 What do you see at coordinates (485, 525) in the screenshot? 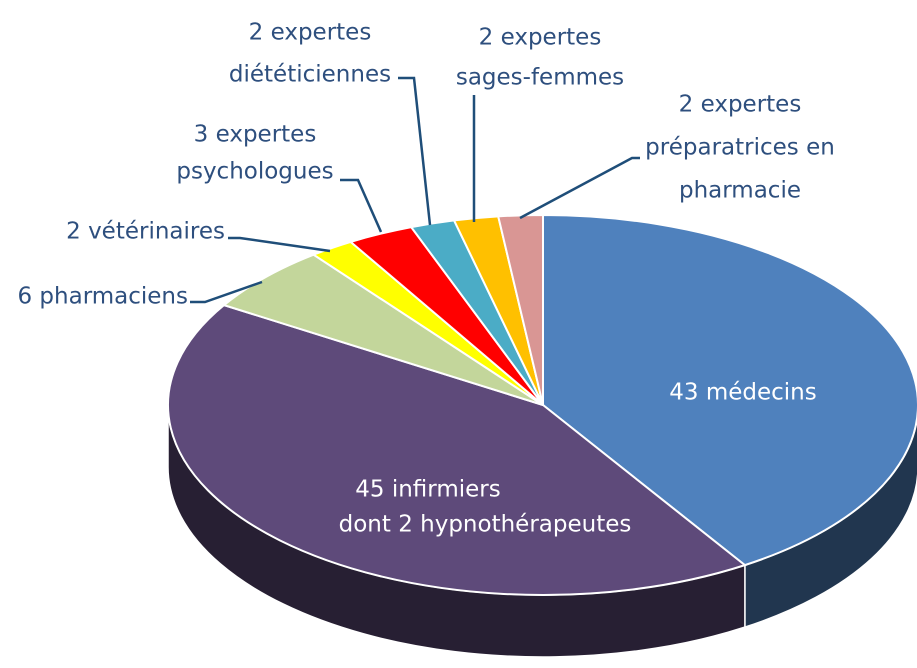
I see `slice-label: dont 2 hypnothérapeutes` at bounding box center [485, 525].